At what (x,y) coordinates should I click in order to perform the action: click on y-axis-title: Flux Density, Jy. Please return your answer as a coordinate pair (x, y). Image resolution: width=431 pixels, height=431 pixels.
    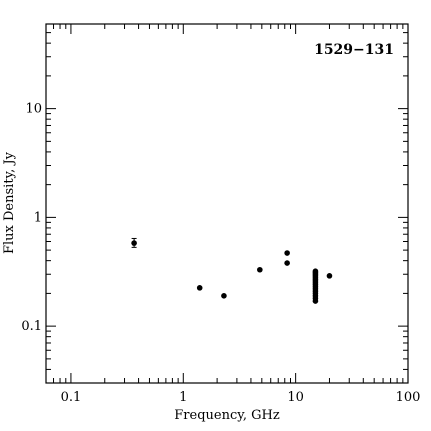
    Looking at the image, I should click on (9, 202).